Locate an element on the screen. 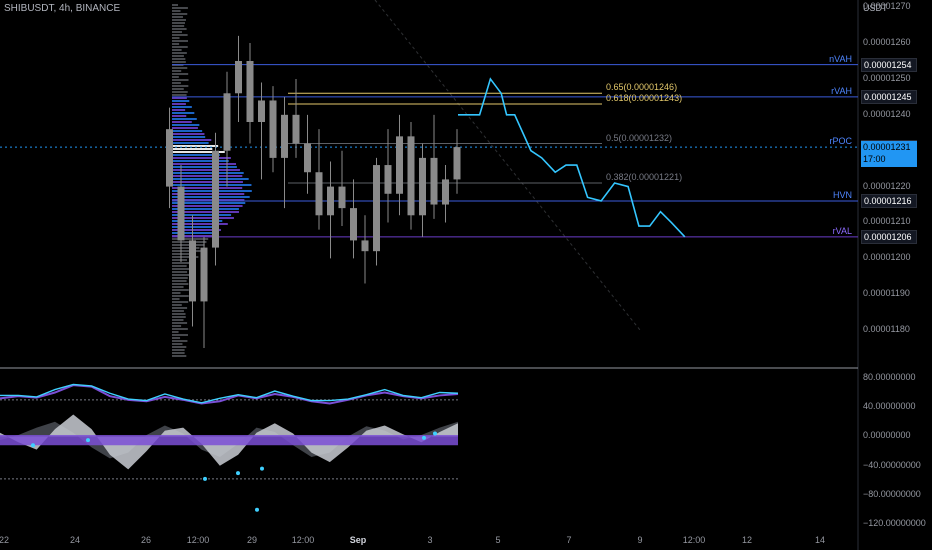  price-tick-label: 0.00001200 is located at coordinates (887, 257).